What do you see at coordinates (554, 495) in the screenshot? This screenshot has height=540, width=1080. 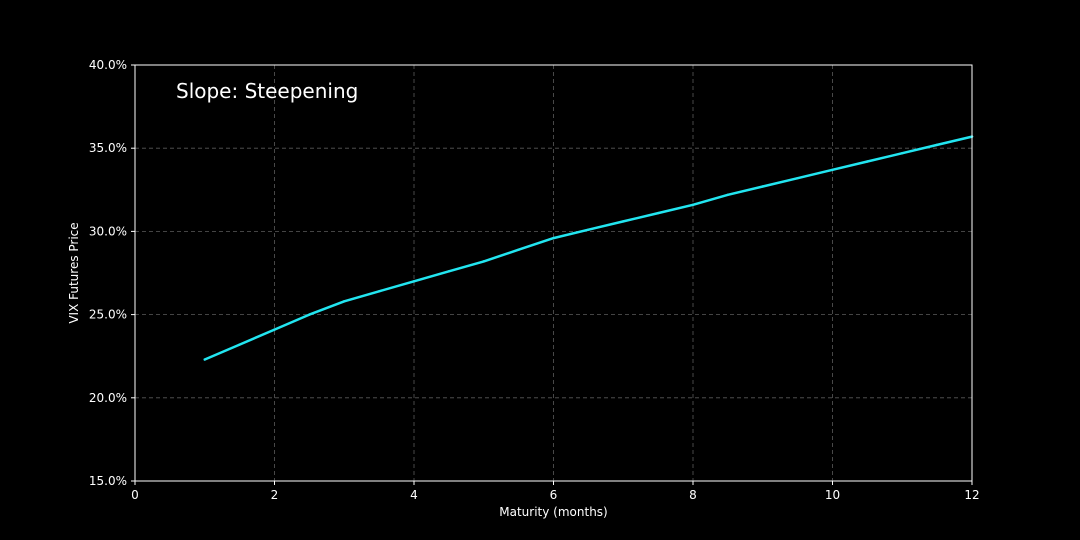 I see `x-tick-label: 6` at bounding box center [554, 495].